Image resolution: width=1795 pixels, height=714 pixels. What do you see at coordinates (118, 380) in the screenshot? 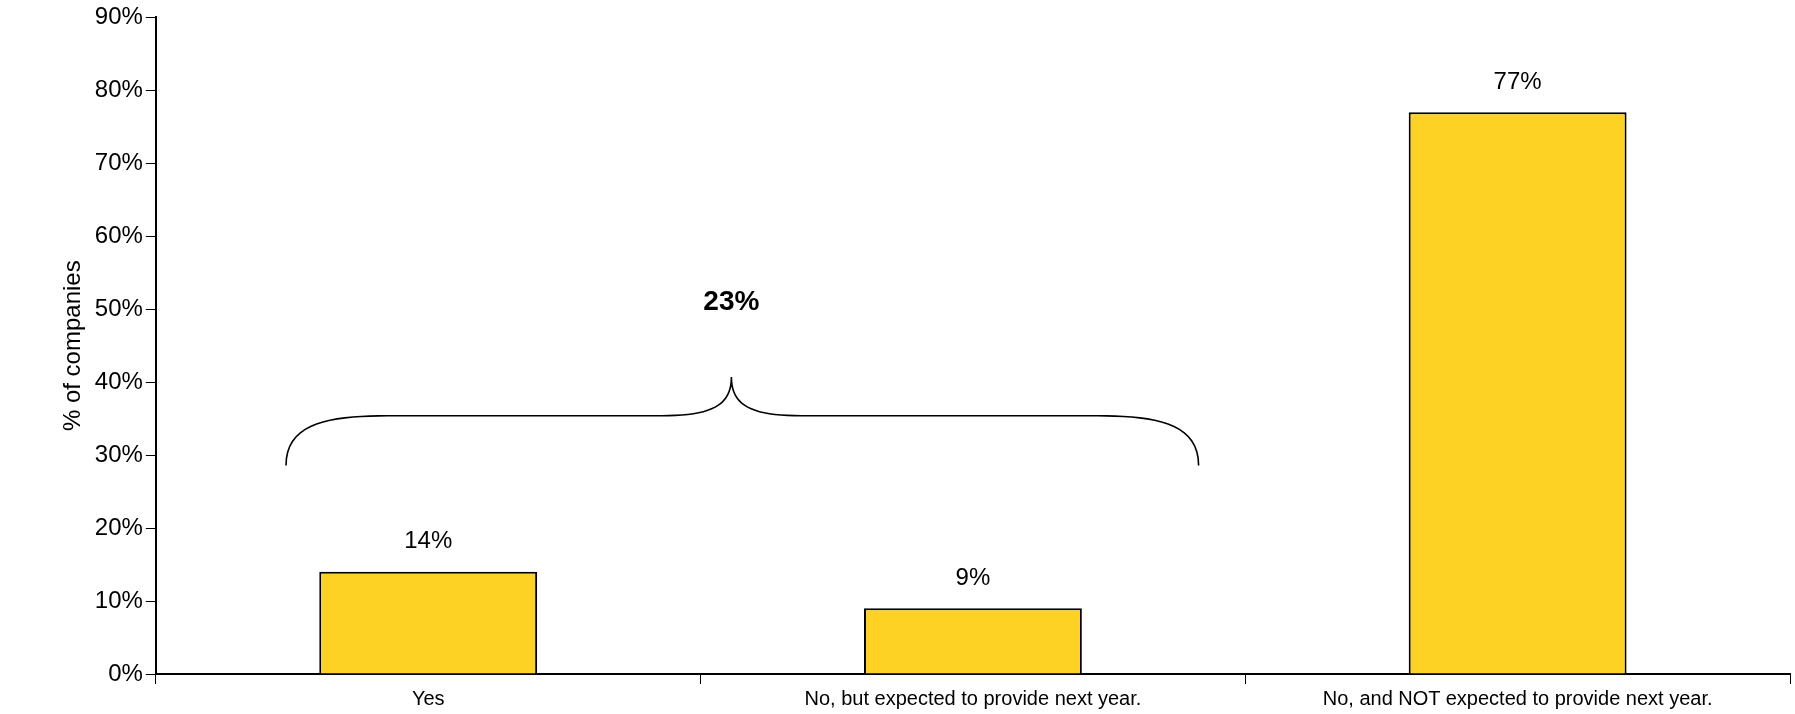
I see `y-tick-label: 40%` at bounding box center [118, 380].